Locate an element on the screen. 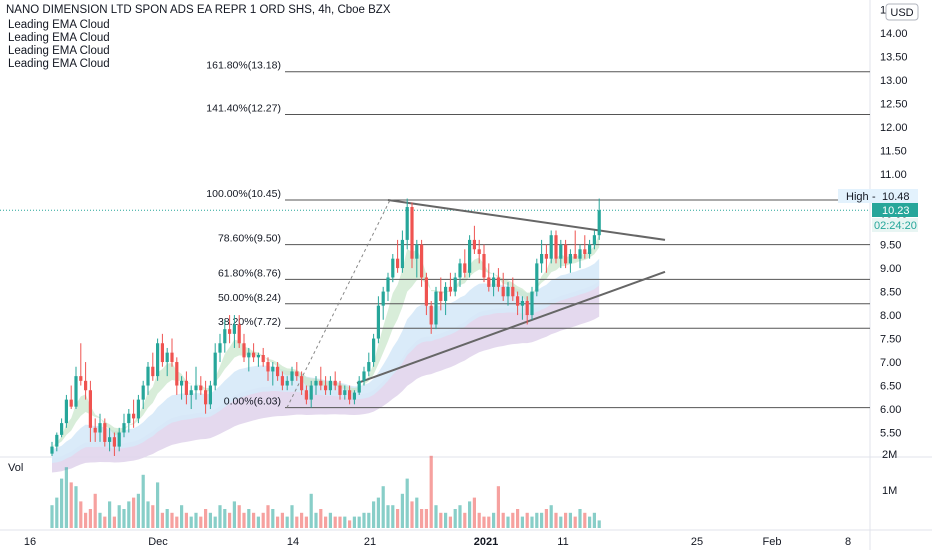 The image size is (932, 550). currency-badge is located at coordinates (902, 12).